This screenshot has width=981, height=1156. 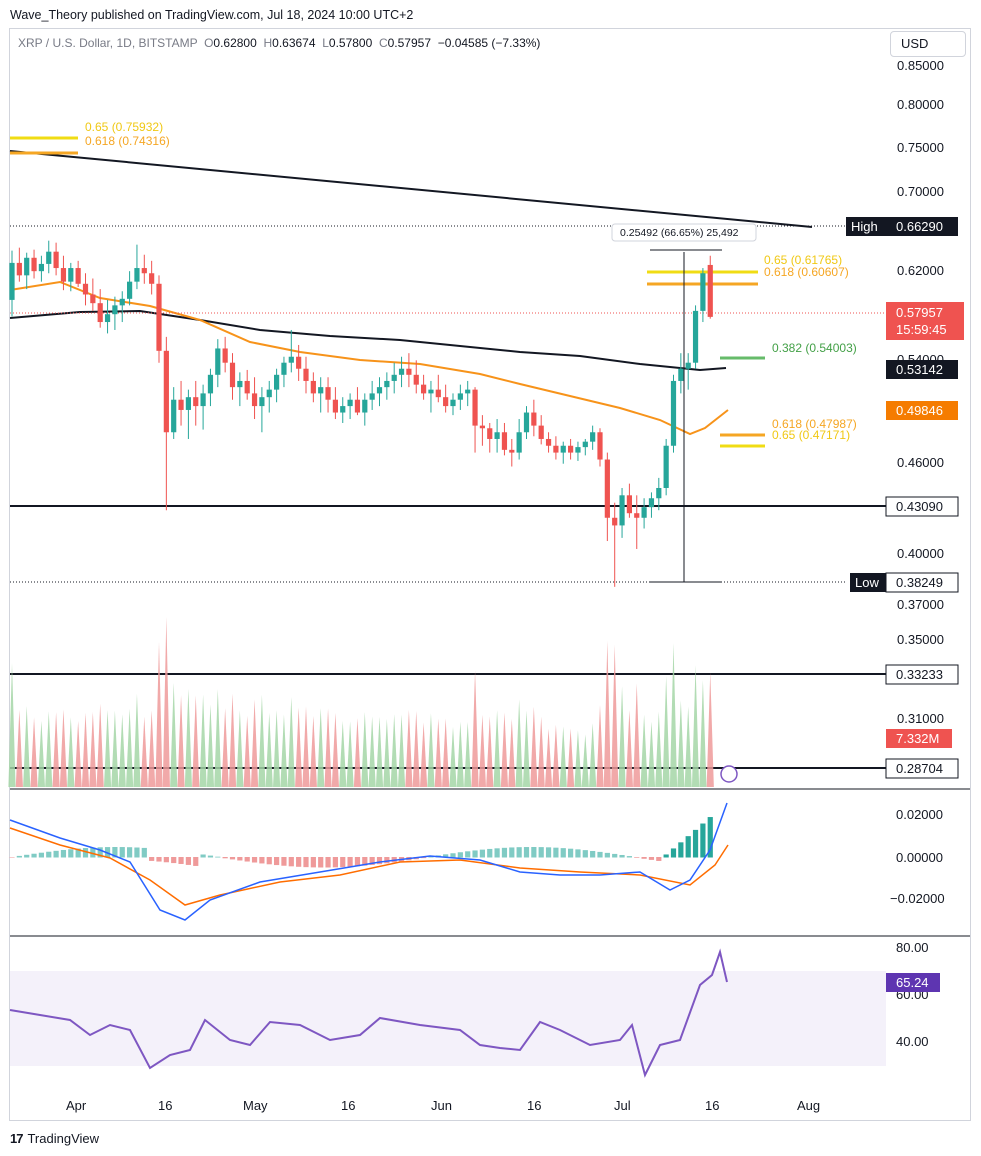 What do you see at coordinates (912, 982) in the screenshot?
I see `rsi-value-tag: 65.24` at bounding box center [912, 982].